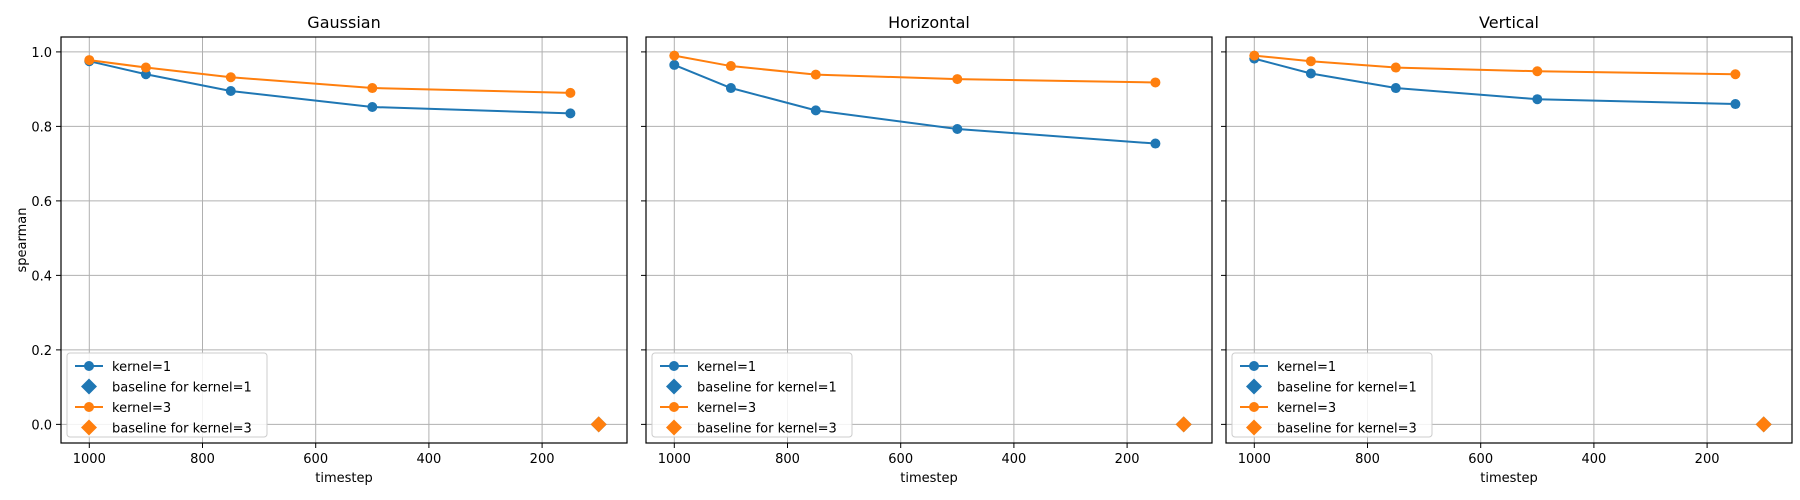 The width and height of the screenshot is (1800, 500). Describe the element at coordinates (343, 22) in the screenshot. I see `subplot-title: Gaussian` at that location.